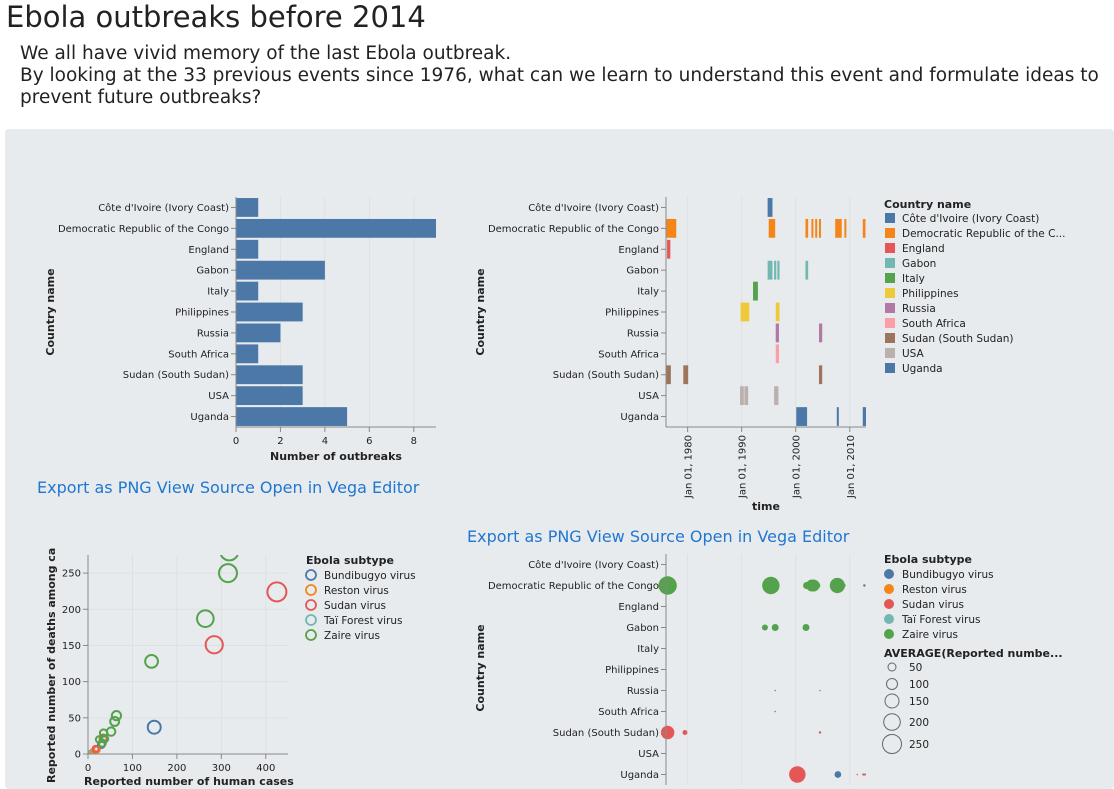 Image resolution: width=1114 pixels, height=789 pixels. What do you see at coordinates (970, 219) in the screenshot?
I see `legend-label: Côte d'Ivoire (Ivory Coast)` at bounding box center [970, 219].